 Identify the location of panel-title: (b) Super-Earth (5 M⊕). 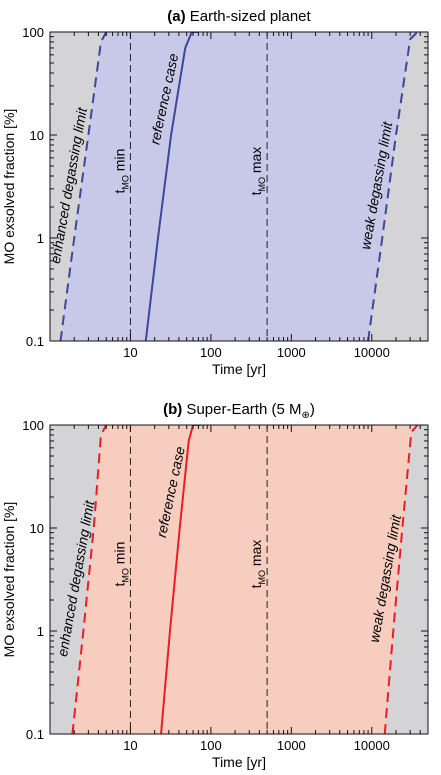
(239, 411).